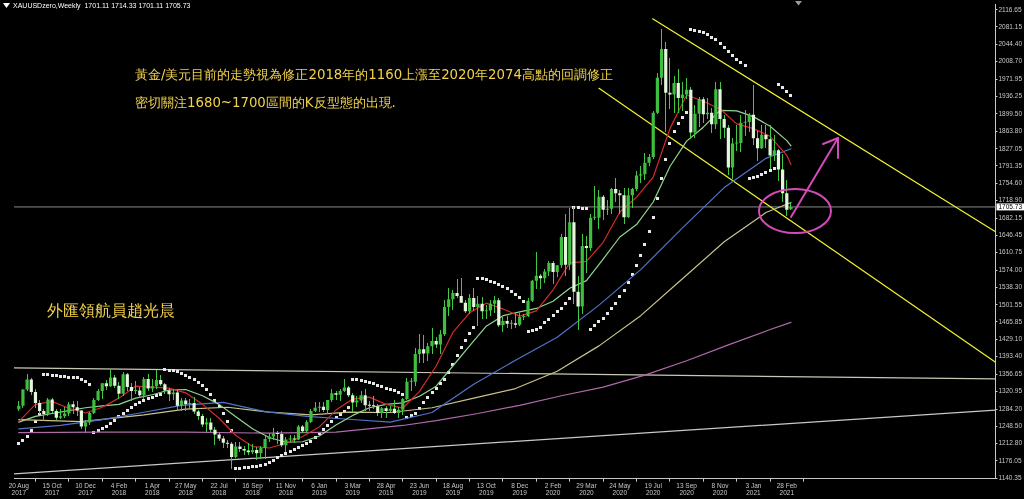 This screenshot has height=499, width=1024. I want to click on annotation: 黃金/美元目前的走勢視為修正2018年的1160上漲至2020年2074高點的回調修正, so click(374, 75).